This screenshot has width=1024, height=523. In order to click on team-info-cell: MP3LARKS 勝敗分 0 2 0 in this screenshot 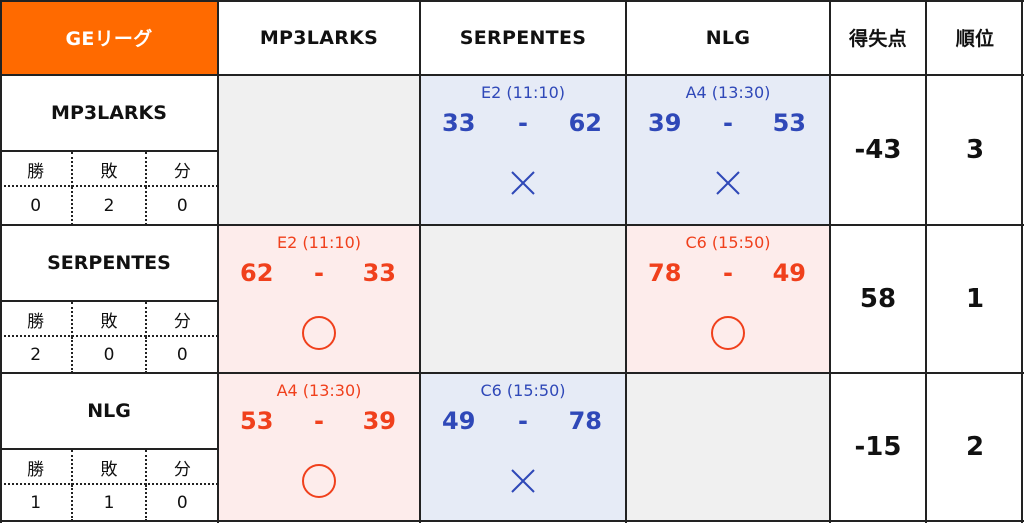, I will do `click(109, 150)`.